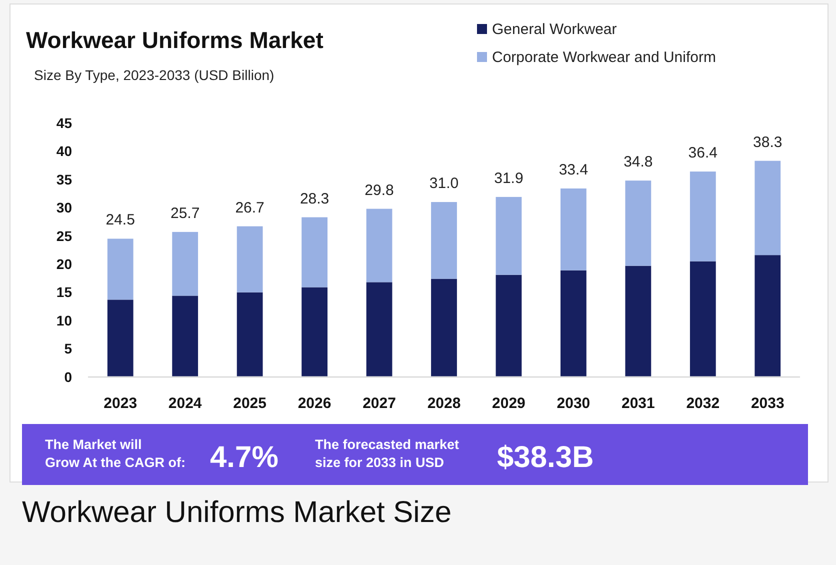  Describe the element at coordinates (703, 153) in the screenshot. I see `total-label: 36.4` at that location.